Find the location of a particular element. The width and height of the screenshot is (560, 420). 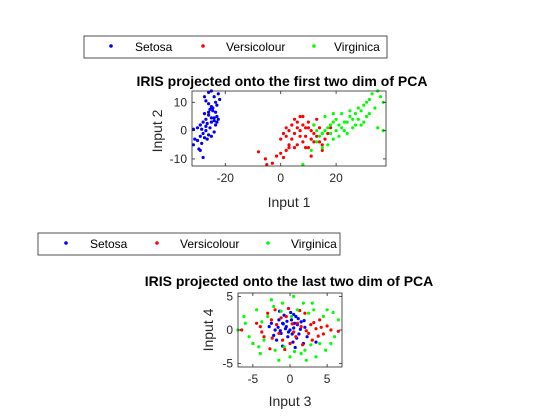

x-tick-label: -5 is located at coordinates (253, 379).